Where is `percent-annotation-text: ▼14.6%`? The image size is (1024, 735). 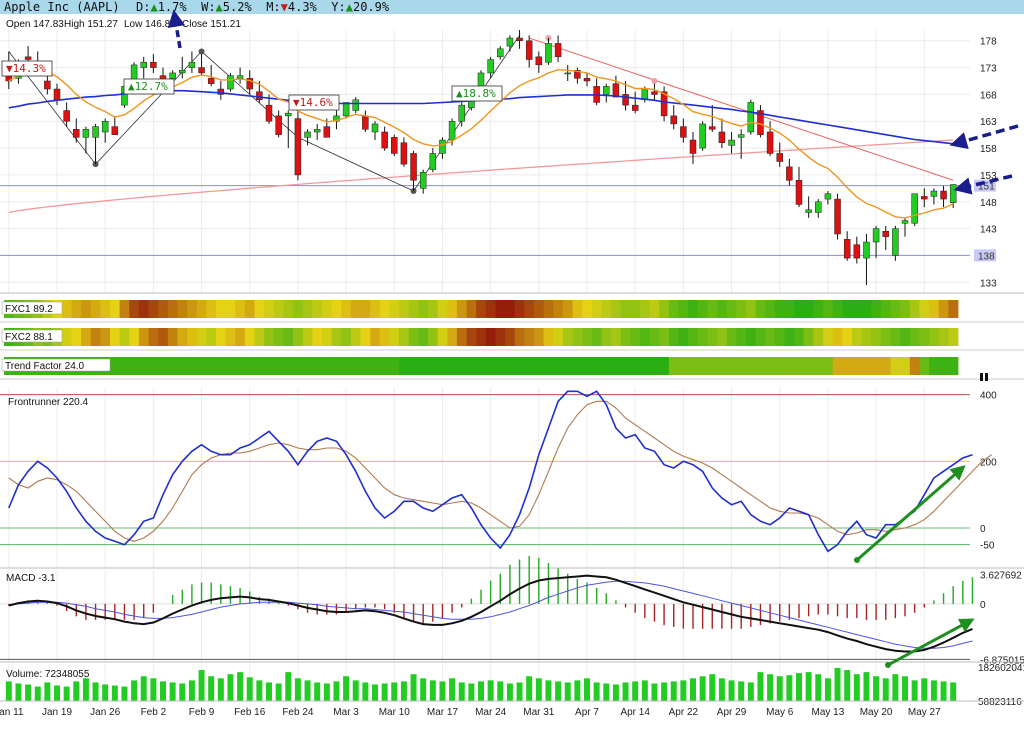
percent-annotation-text: ▼14.6% is located at coordinates (313, 102).